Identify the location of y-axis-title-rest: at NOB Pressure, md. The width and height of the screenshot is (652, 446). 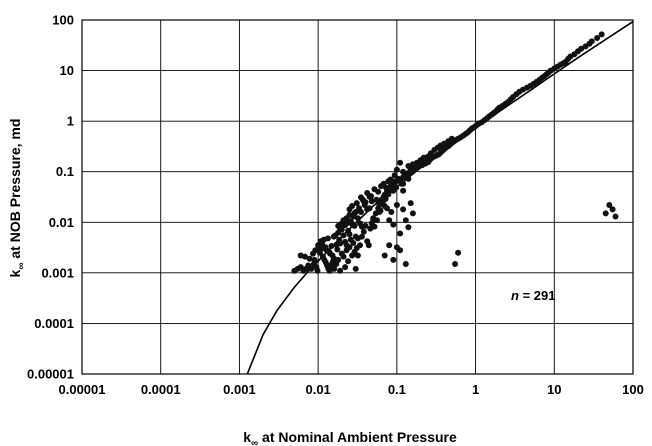
(15, 191).